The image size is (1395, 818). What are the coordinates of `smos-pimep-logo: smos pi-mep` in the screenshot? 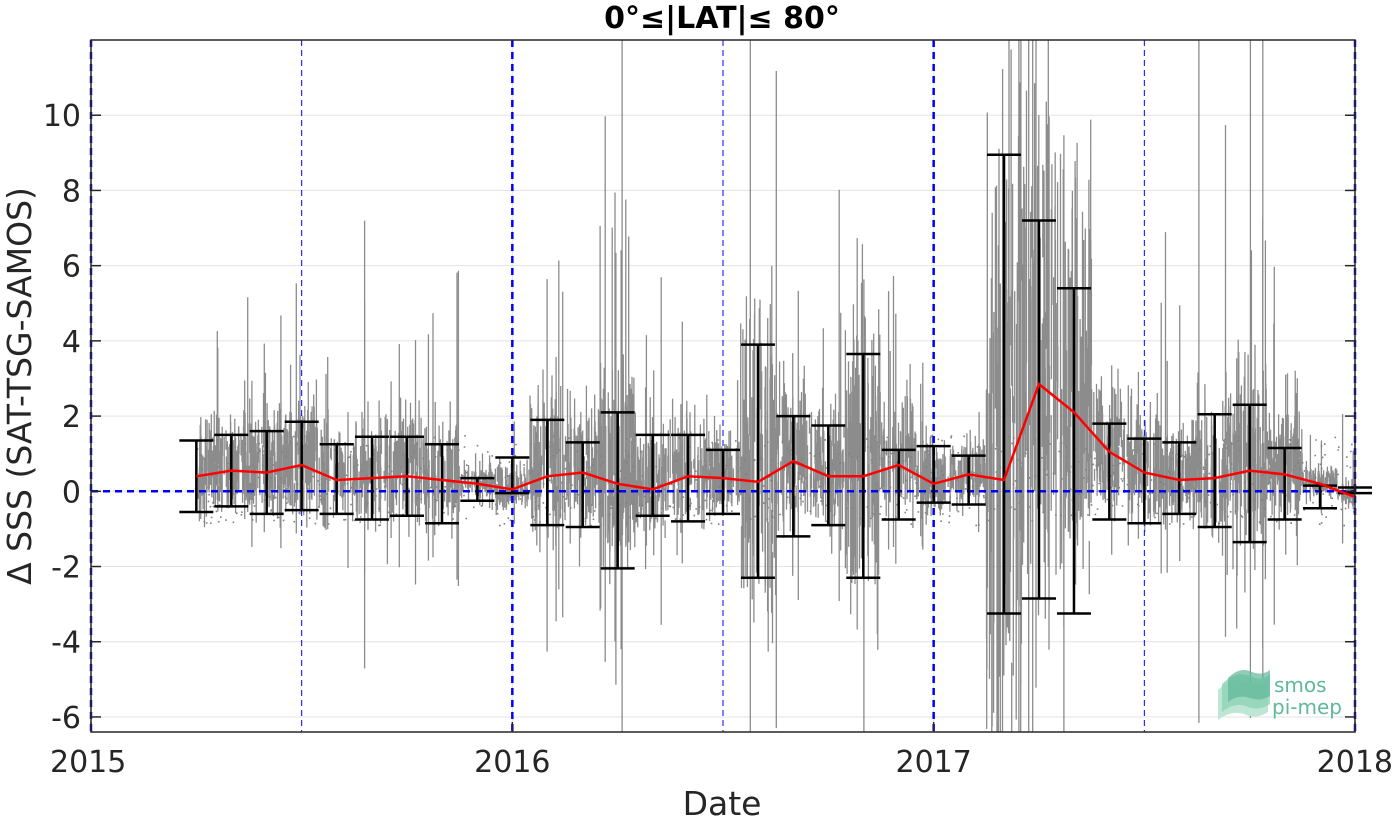 It's located at (1280, 695).